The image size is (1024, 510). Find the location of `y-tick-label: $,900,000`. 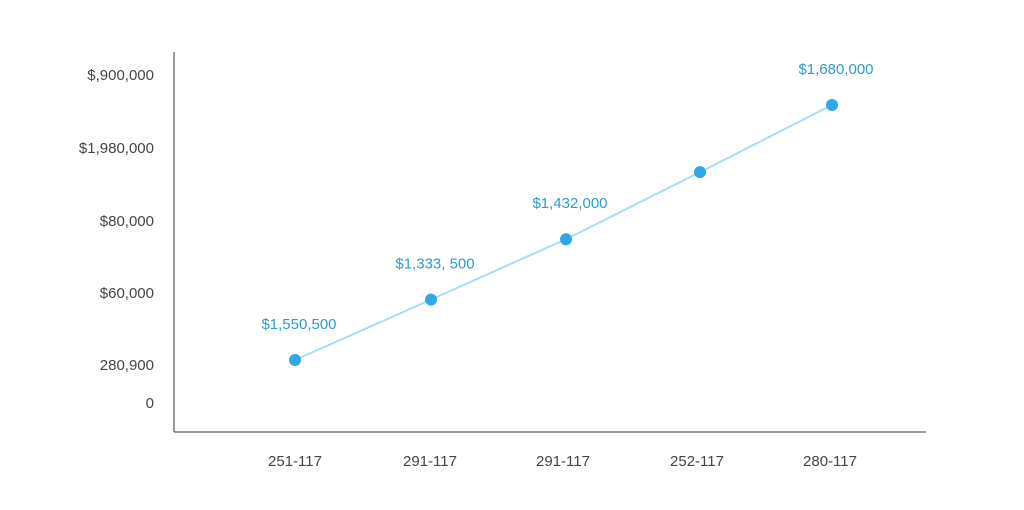

y-tick-label: $,900,000 is located at coordinates (120, 75).